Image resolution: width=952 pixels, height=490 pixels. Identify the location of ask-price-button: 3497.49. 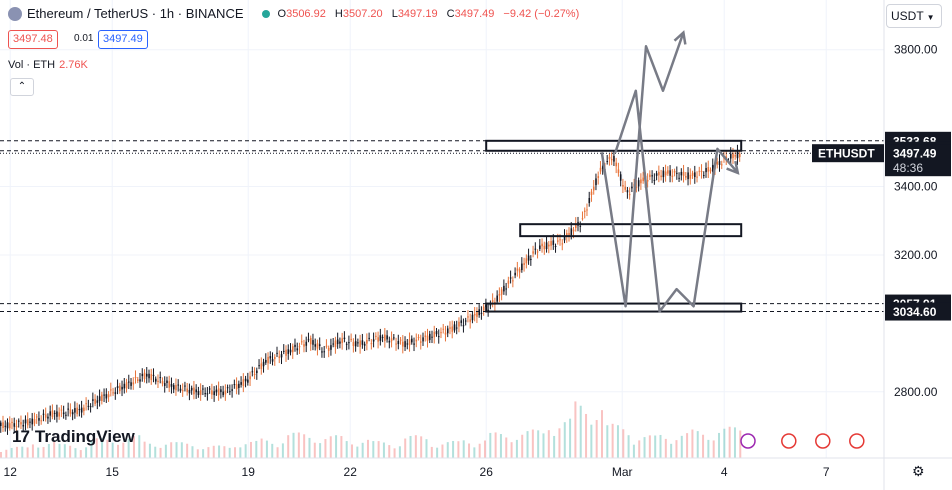
(123, 39).